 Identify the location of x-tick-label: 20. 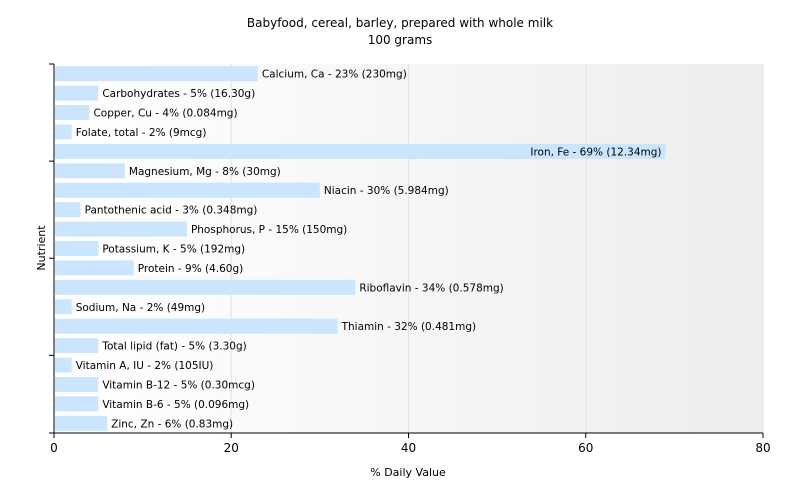
(231, 448).